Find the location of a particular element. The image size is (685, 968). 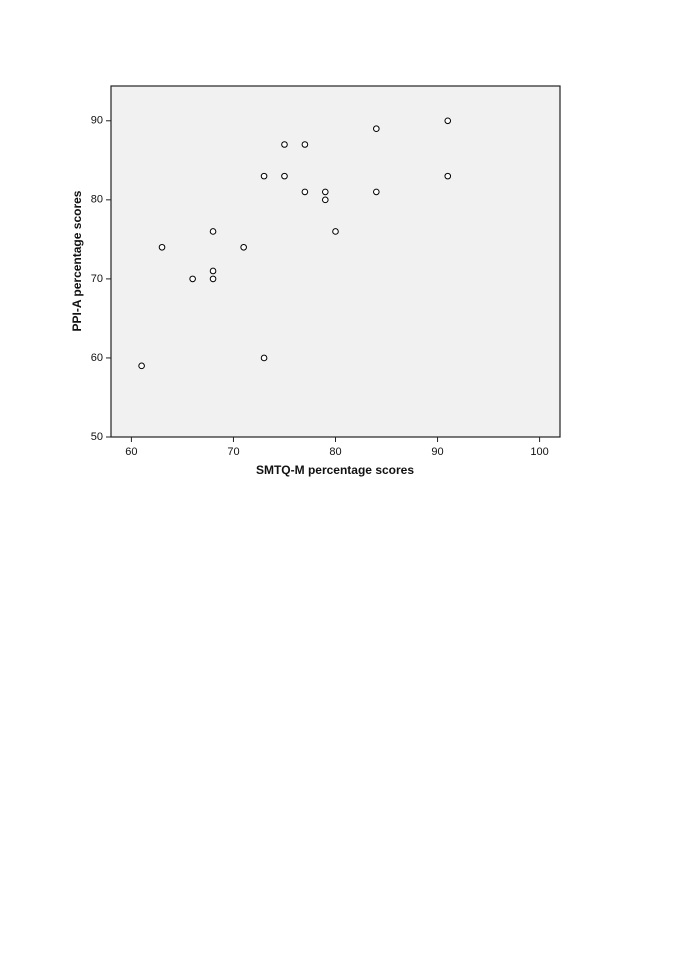

x-tick-label: 90 is located at coordinates (437, 452).